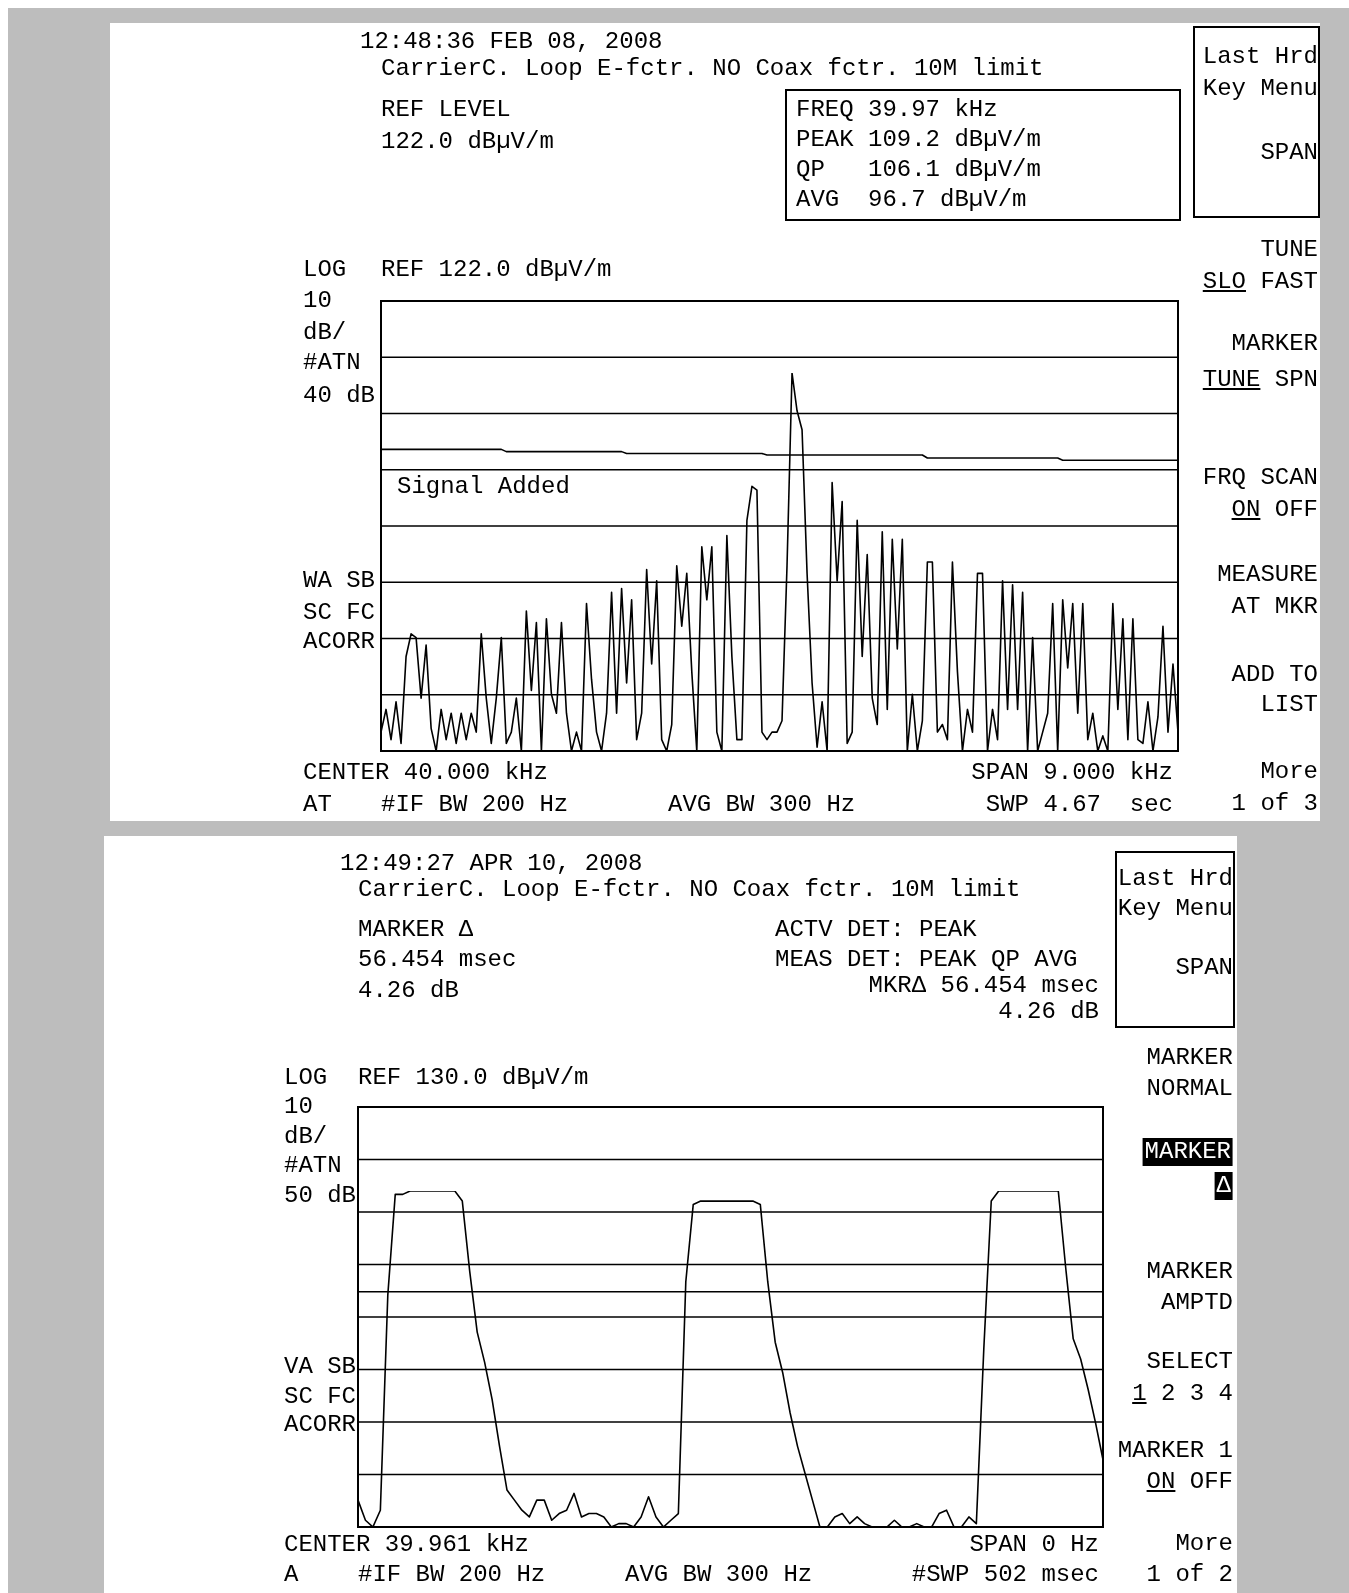 Image resolution: width=1349 pixels, height=1593 pixels. Describe the element at coordinates (1260, 477) in the screenshot. I see `text: FRQ SCAN` at that location.